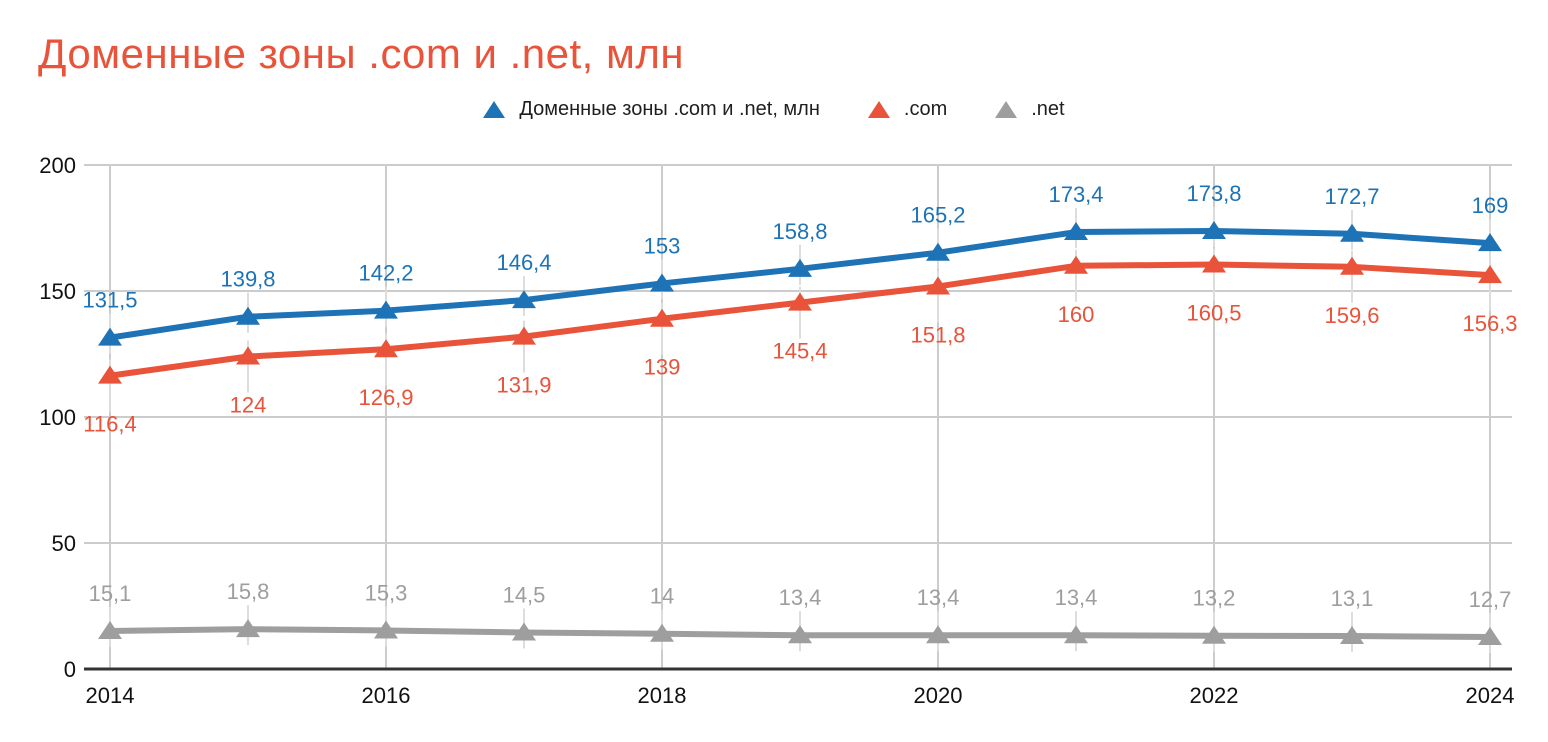 This screenshot has height=742, width=1548. What do you see at coordinates (1048, 109) in the screenshot?
I see `legend-label: .net` at bounding box center [1048, 109].